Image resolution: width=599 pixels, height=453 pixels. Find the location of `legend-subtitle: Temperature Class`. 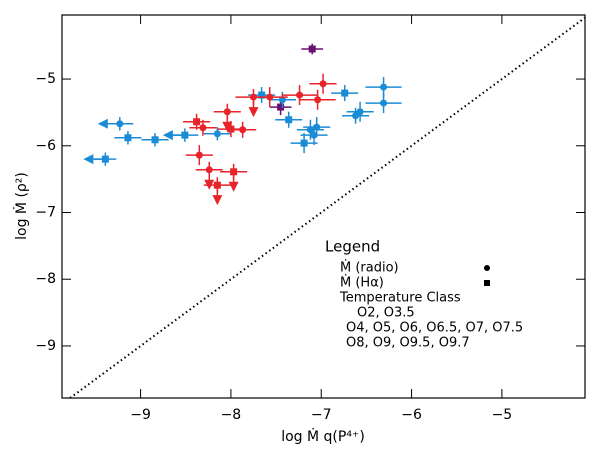

legend-subtitle: Temperature Class is located at coordinates (400, 298).